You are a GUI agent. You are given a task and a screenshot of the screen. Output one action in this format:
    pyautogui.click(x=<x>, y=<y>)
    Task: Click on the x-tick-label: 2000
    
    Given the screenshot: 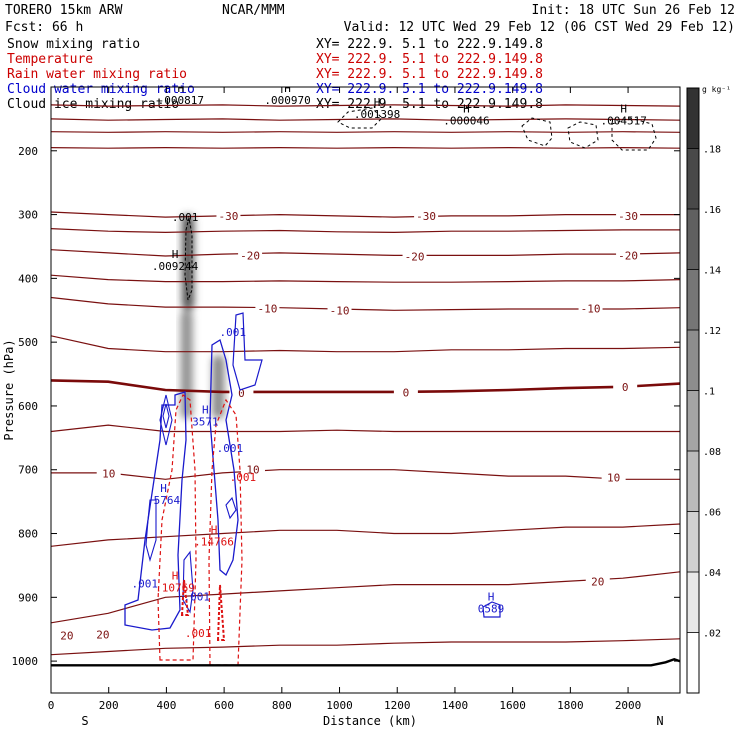 What is the action you would take?
    pyautogui.click(x=628, y=705)
    